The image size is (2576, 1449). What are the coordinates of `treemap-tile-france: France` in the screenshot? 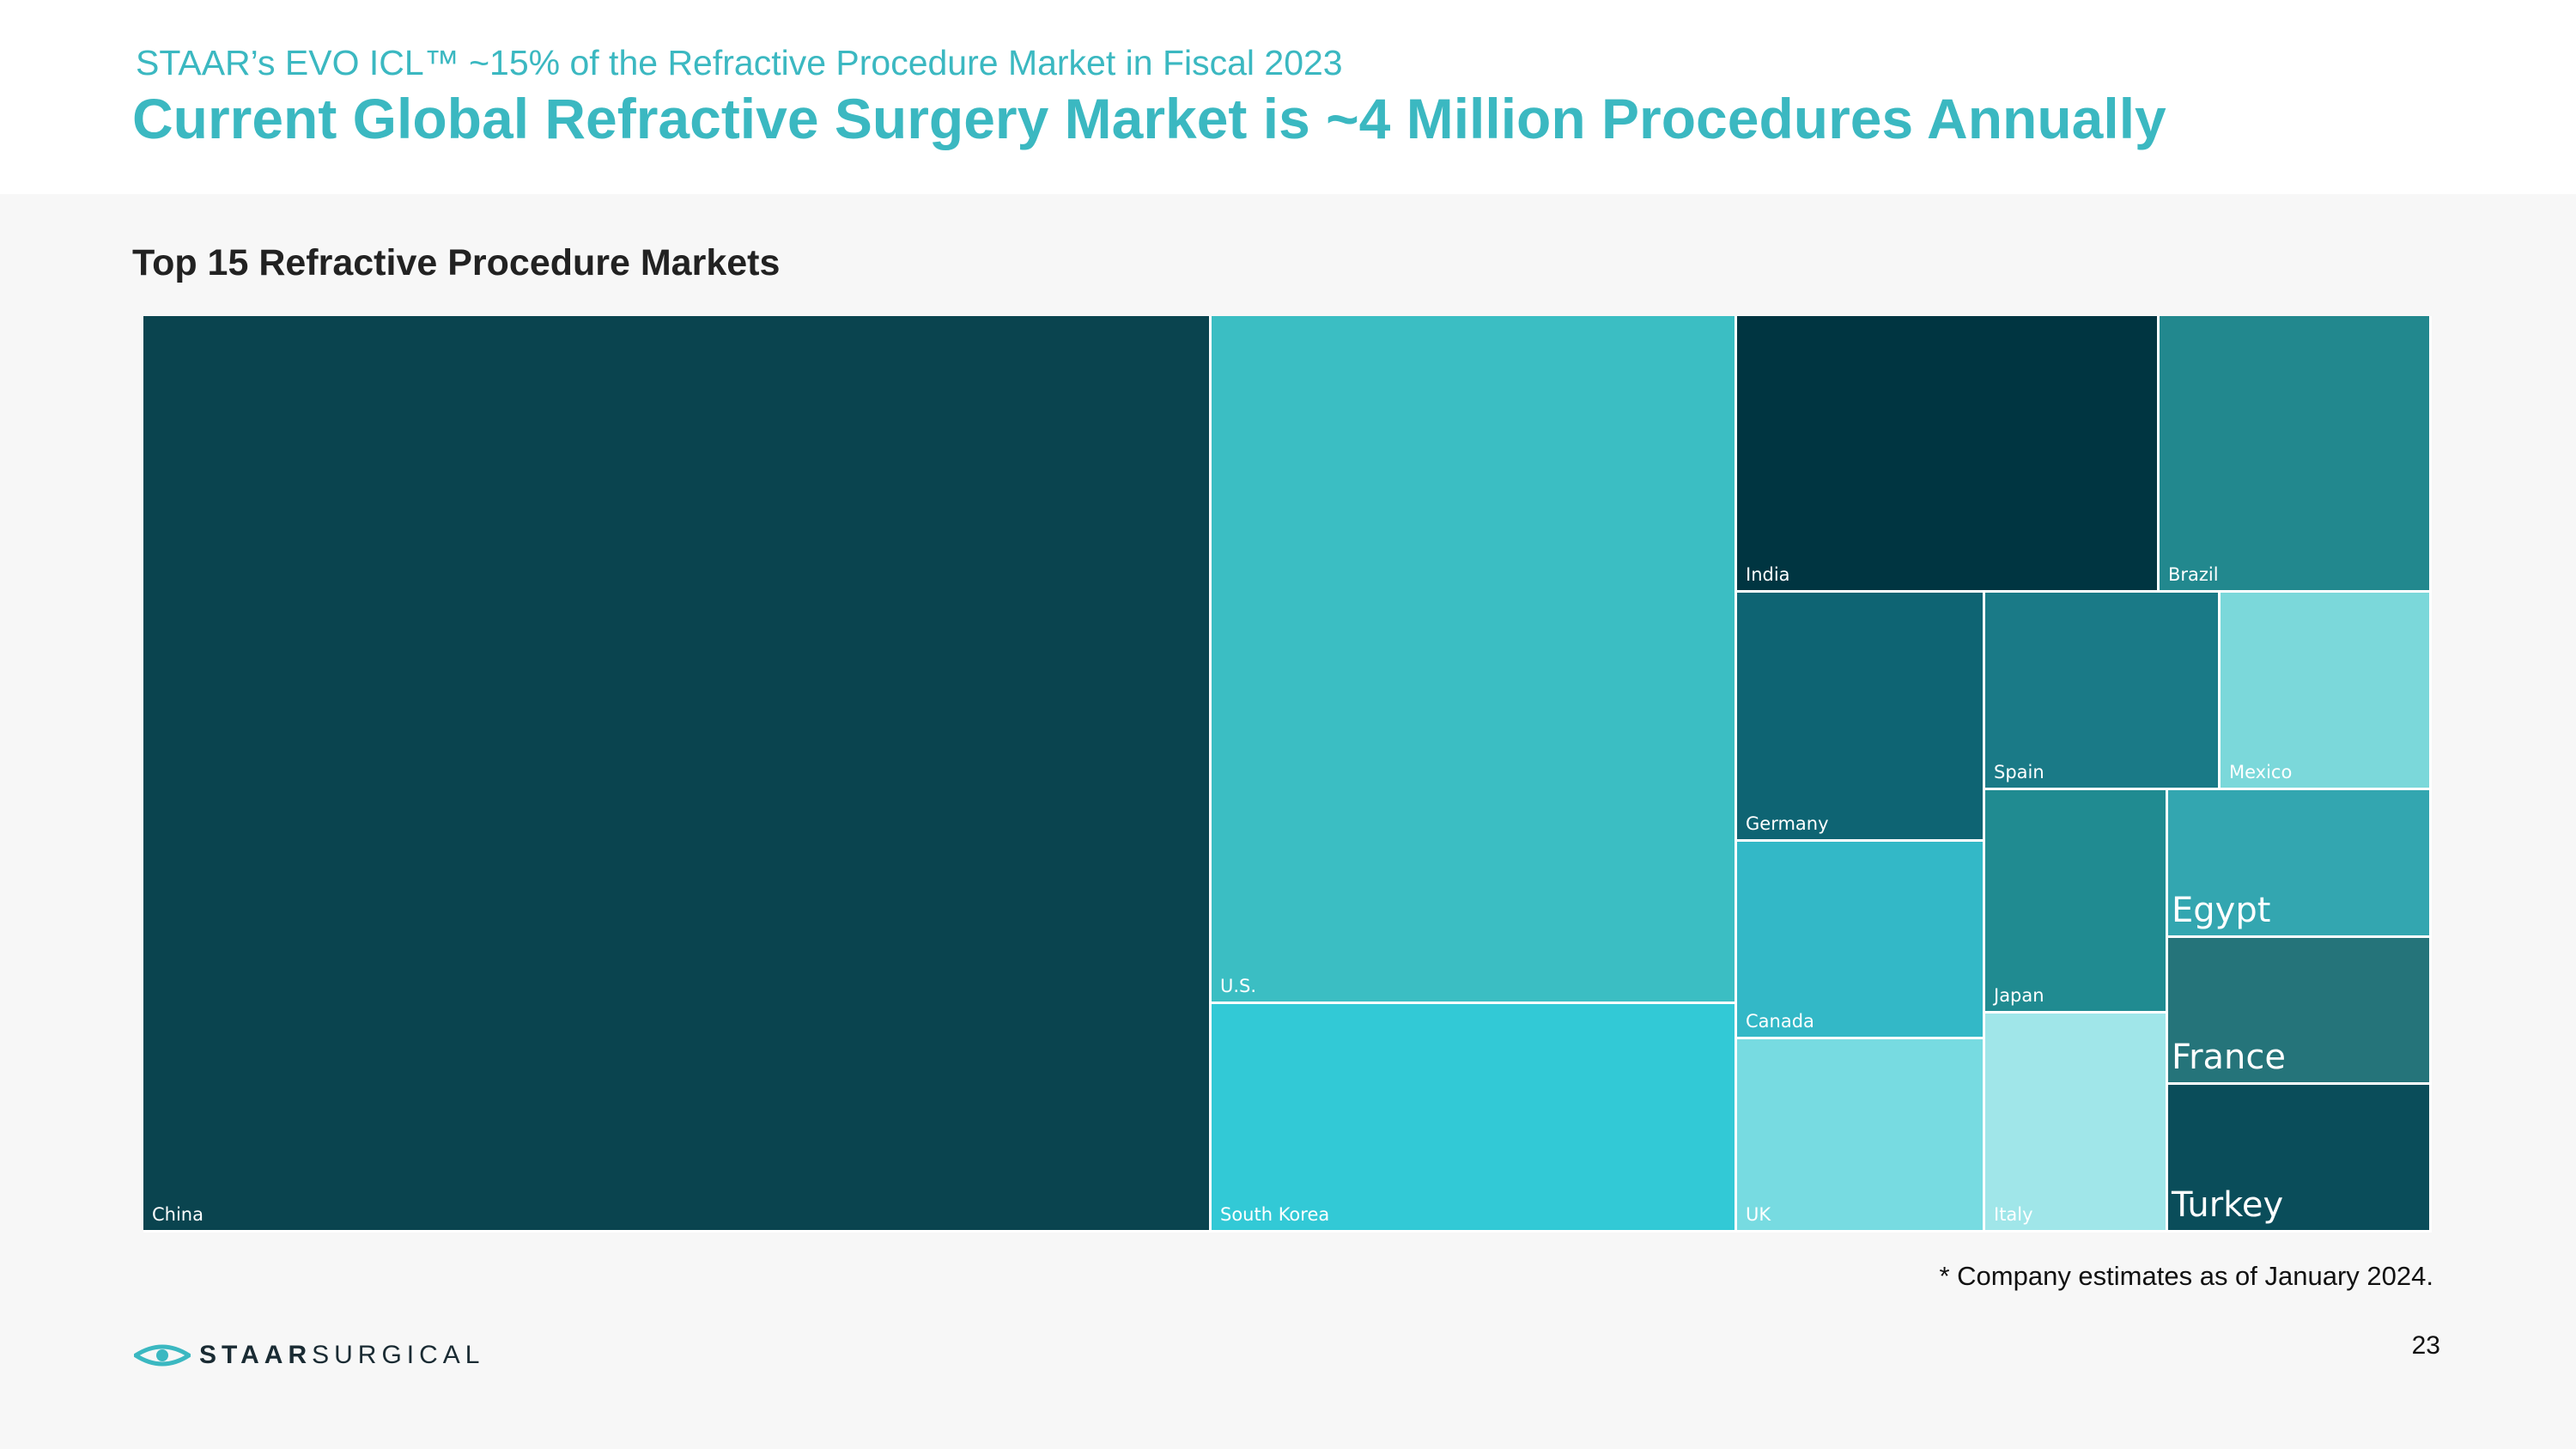 It's located at (2300, 1011).